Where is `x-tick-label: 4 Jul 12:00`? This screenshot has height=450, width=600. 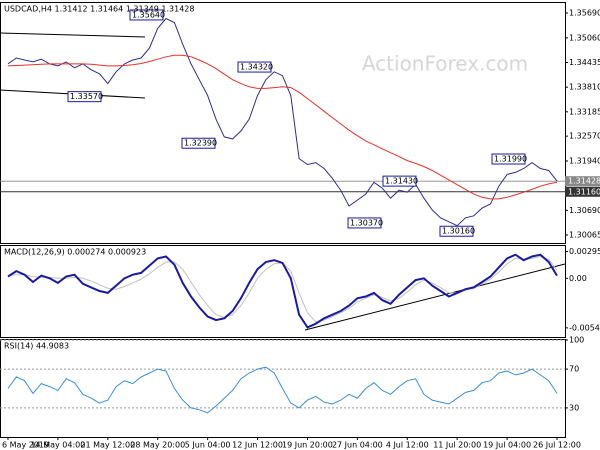 x-tick-label: 4 Jul 12:00 is located at coordinates (407, 445).